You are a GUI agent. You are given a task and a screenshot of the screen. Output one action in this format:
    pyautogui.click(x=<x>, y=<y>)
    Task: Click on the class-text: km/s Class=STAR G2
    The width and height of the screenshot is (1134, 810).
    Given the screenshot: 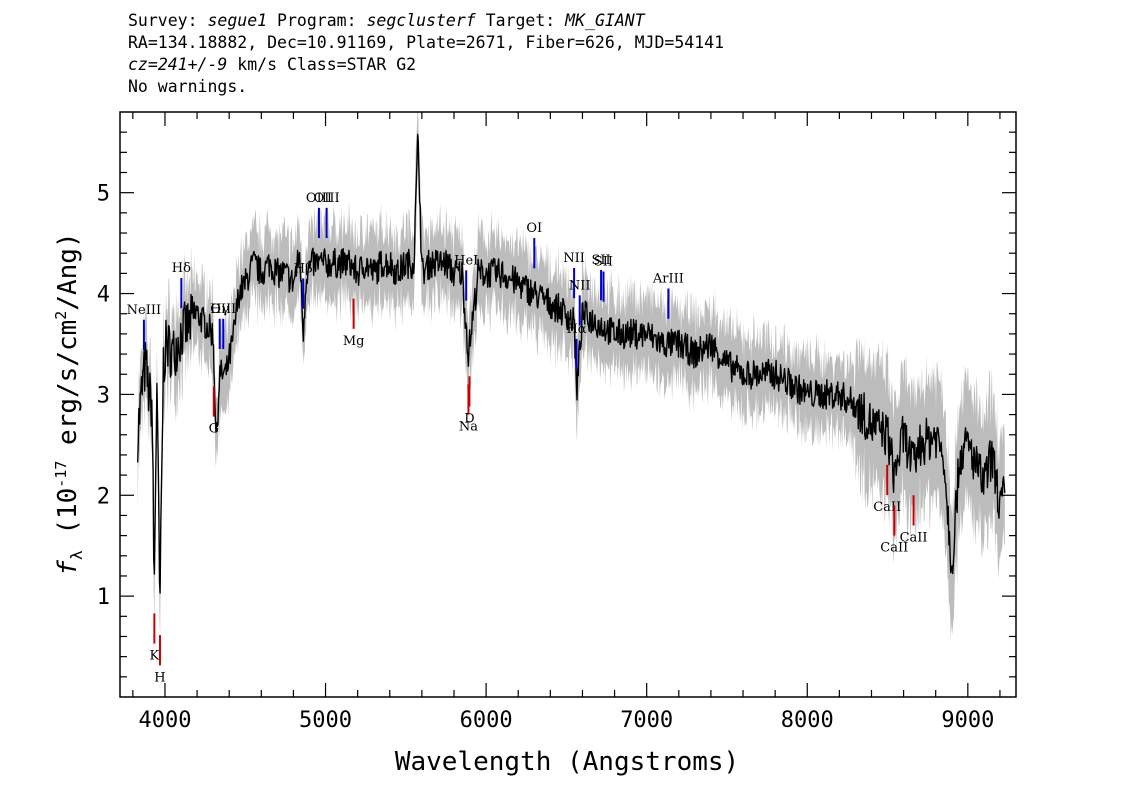 What is the action you would take?
    pyautogui.click(x=327, y=64)
    